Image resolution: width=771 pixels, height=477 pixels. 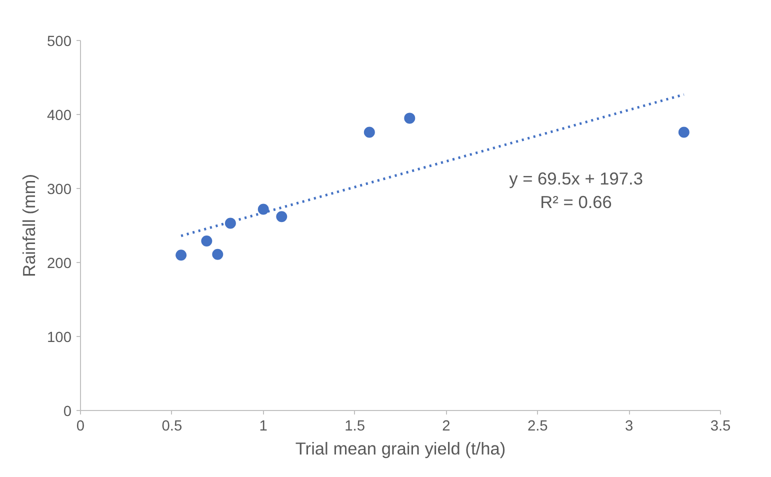 What do you see at coordinates (59, 116) in the screenshot?
I see `y-tick-label: 400` at bounding box center [59, 116].